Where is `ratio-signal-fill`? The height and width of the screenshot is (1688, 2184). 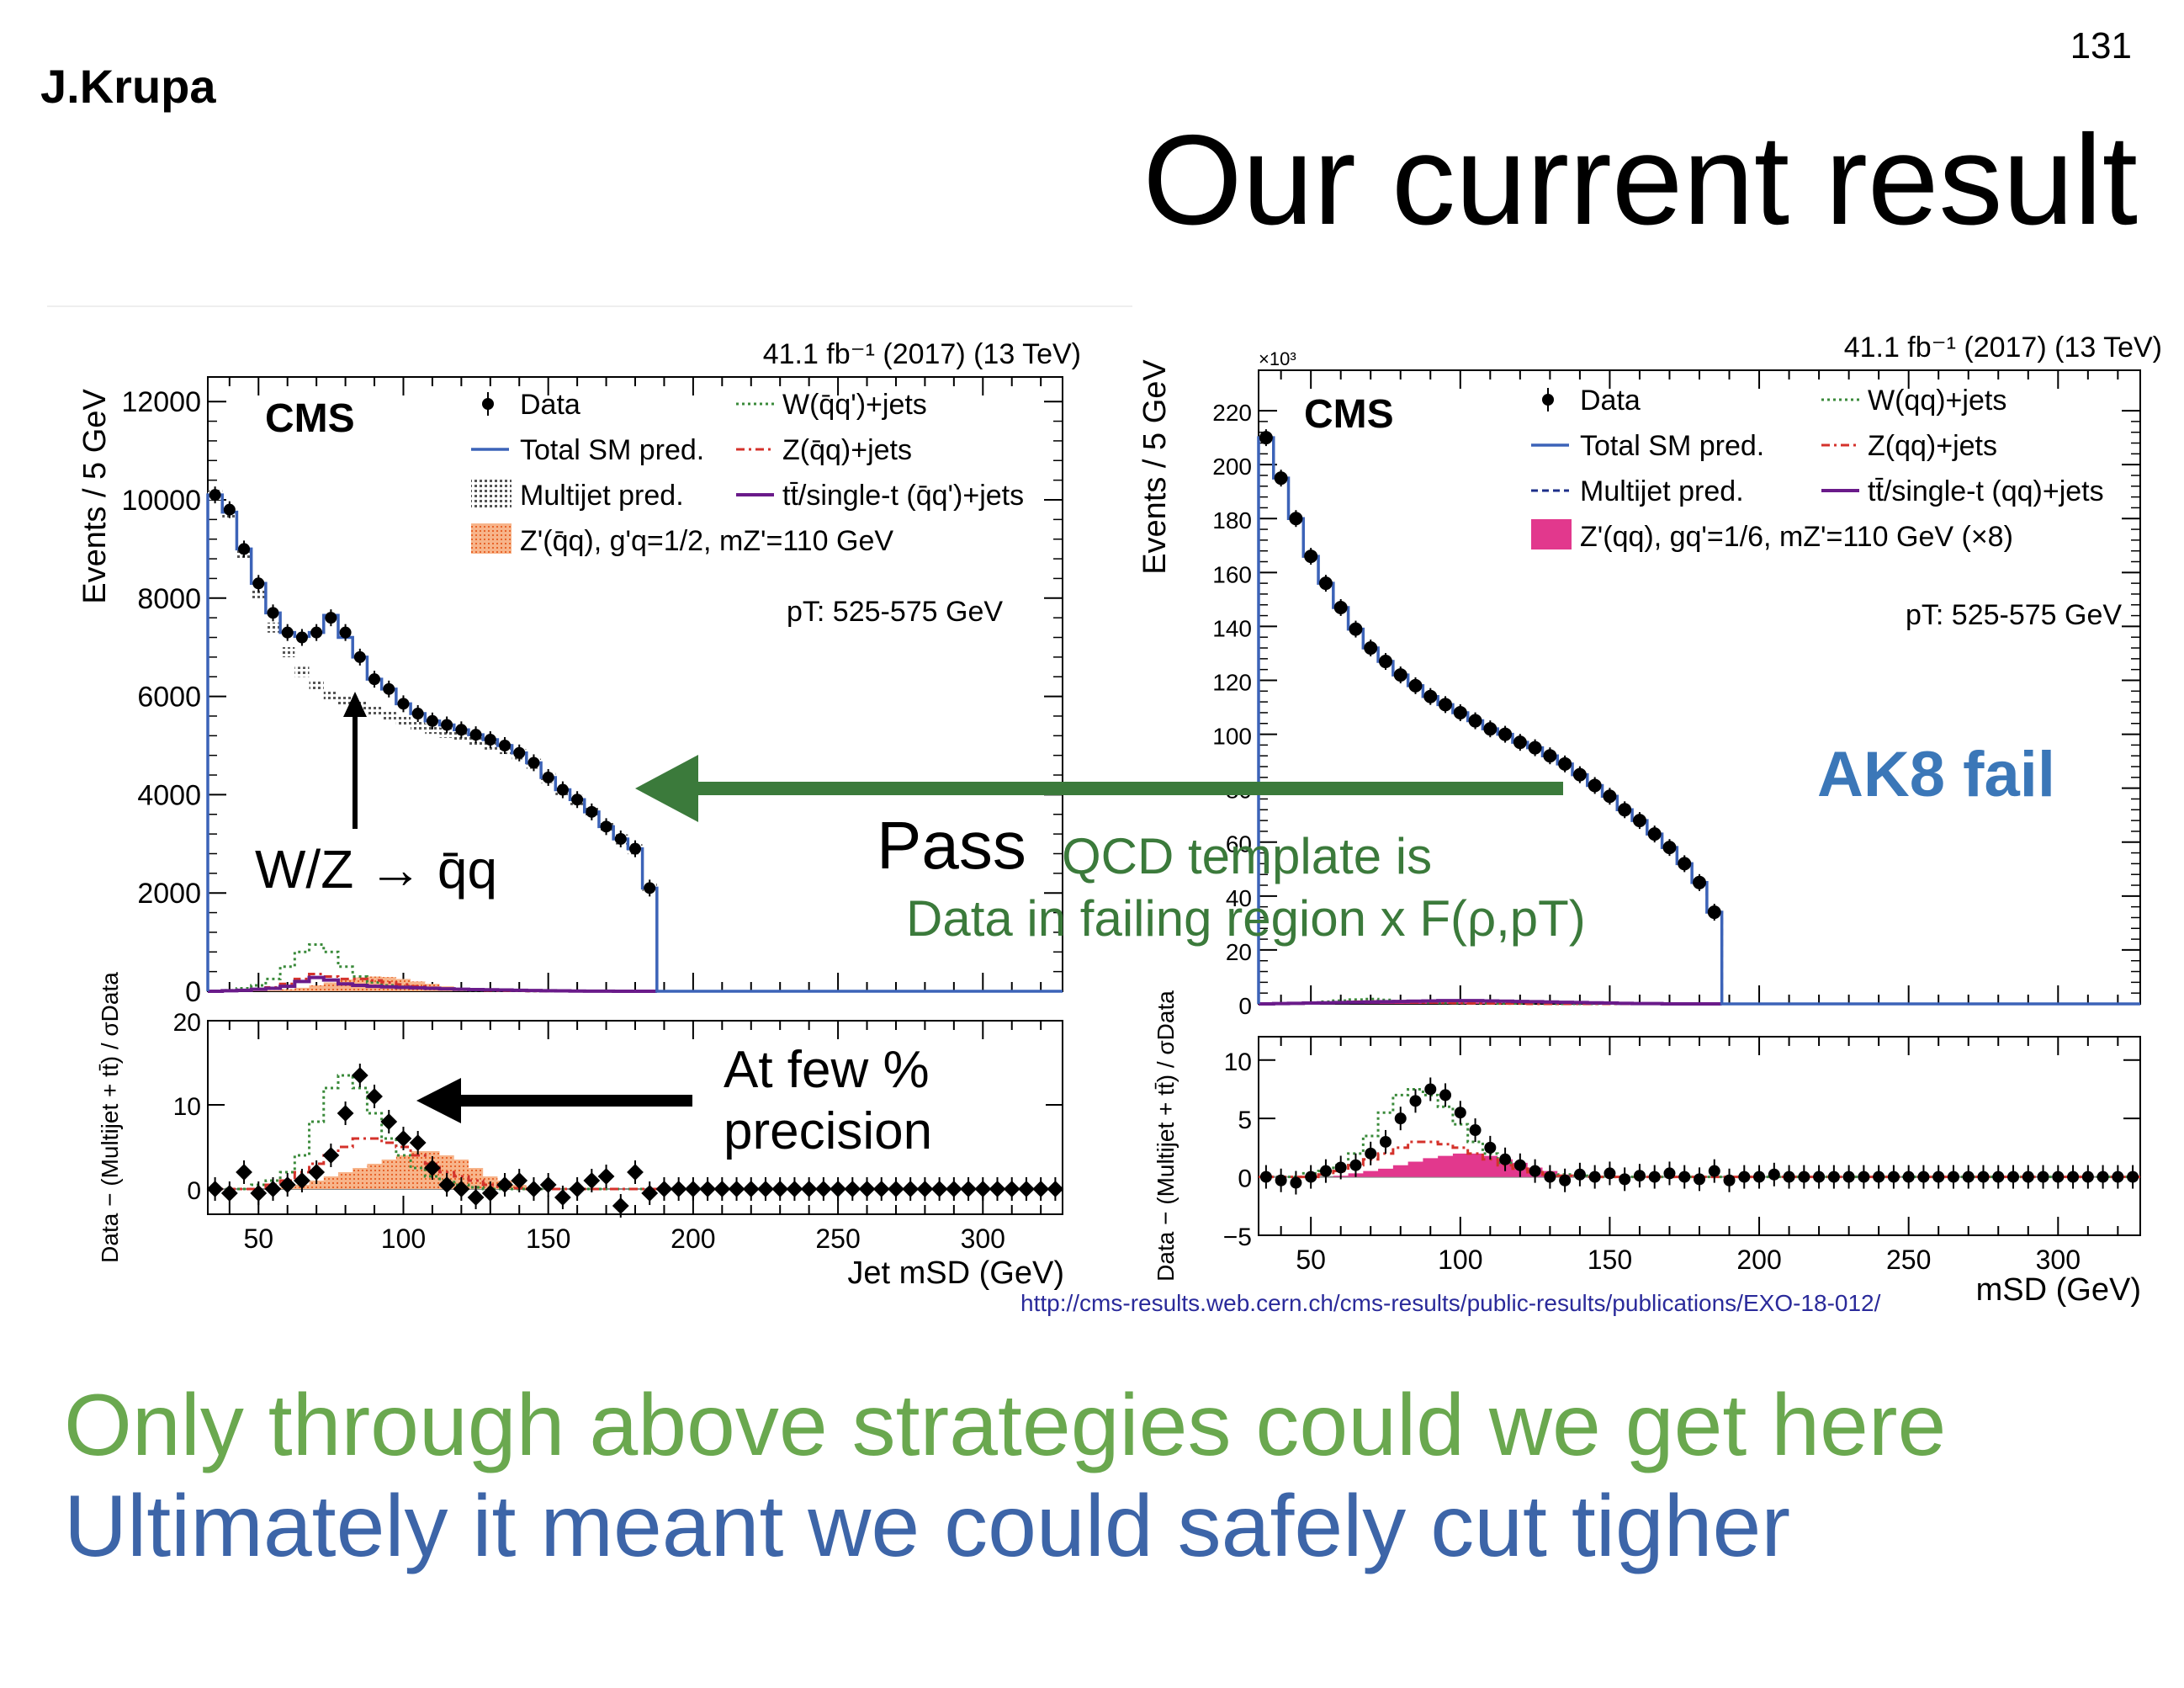 ratio-signal-fill is located at coordinates (635, 1170).